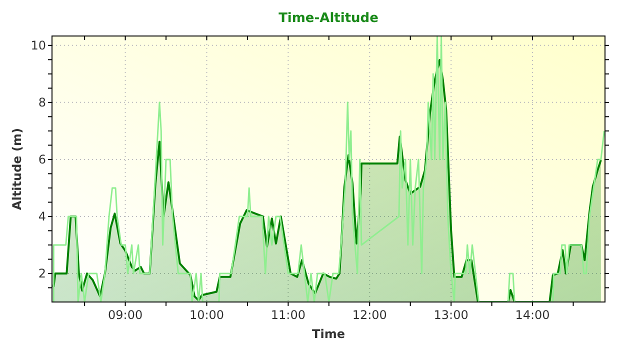 This screenshot has width=640, height=350. Describe the element at coordinates (42, 159) in the screenshot. I see `y-tick-label: 6` at that location.